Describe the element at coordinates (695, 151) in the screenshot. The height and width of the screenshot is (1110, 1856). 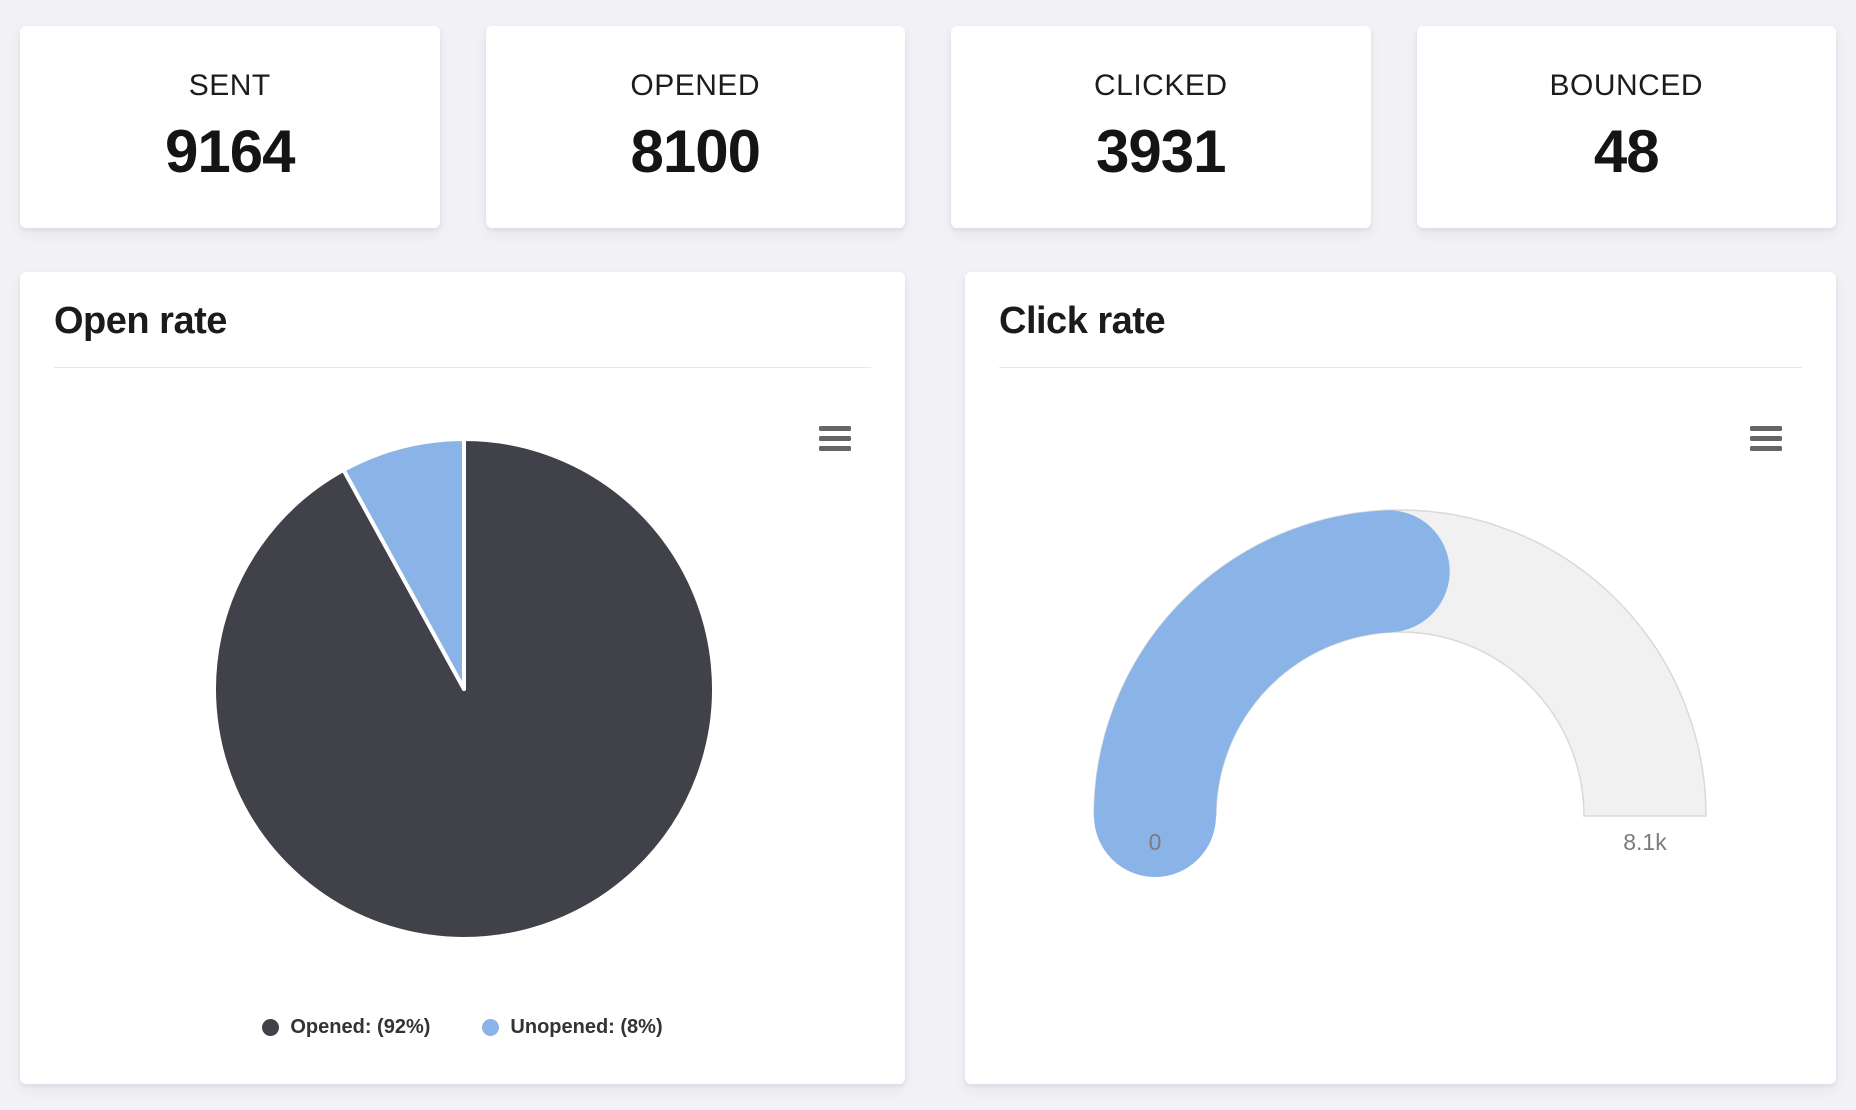
I see `stat-value: 8100` at that location.